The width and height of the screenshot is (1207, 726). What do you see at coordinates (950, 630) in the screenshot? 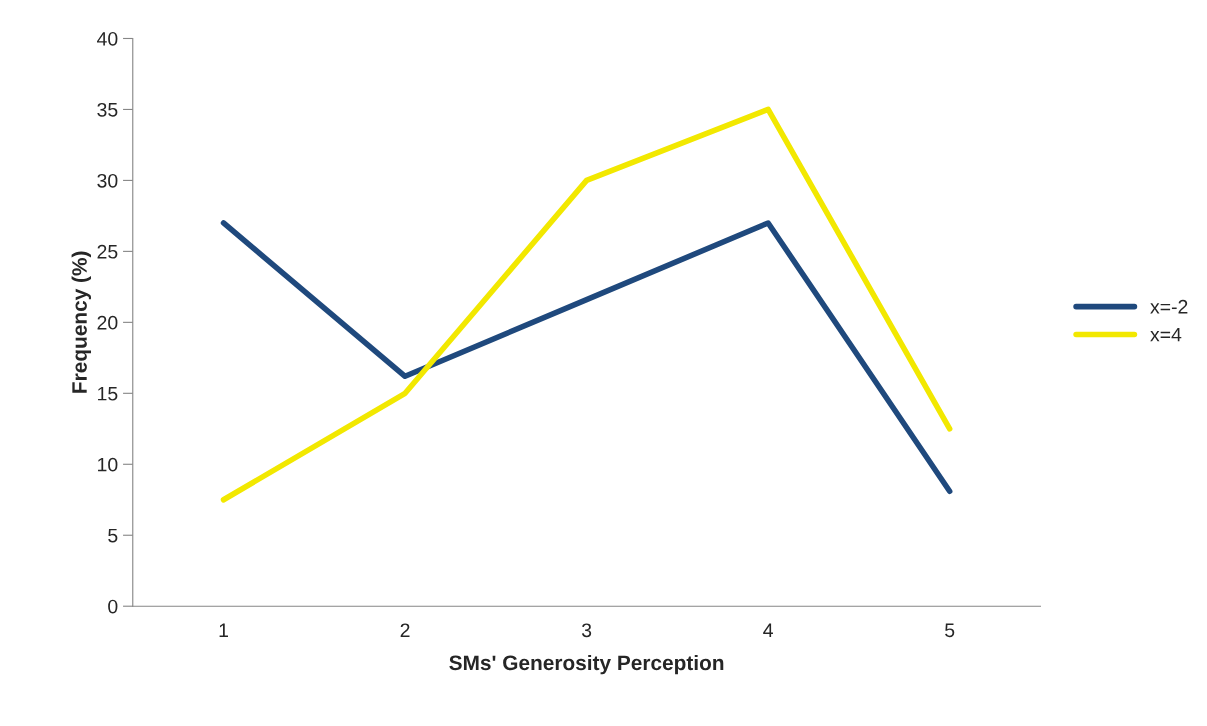
I see `x-tick-label: 5` at bounding box center [950, 630].